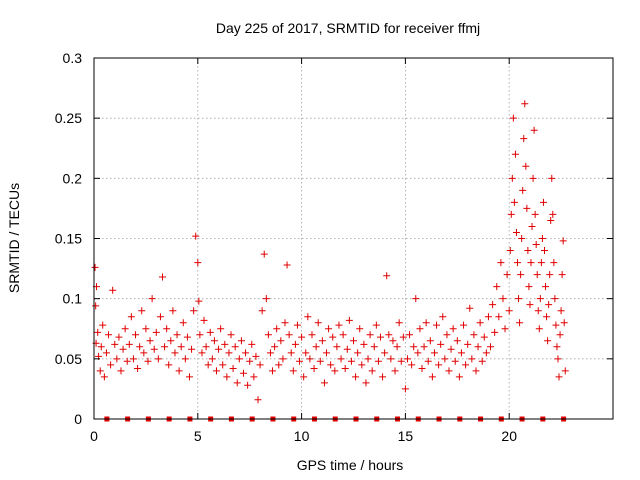  What do you see at coordinates (73, 58) in the screenshot?
I see `y-tick-label: 0.3` at bounding box center [73, 58].